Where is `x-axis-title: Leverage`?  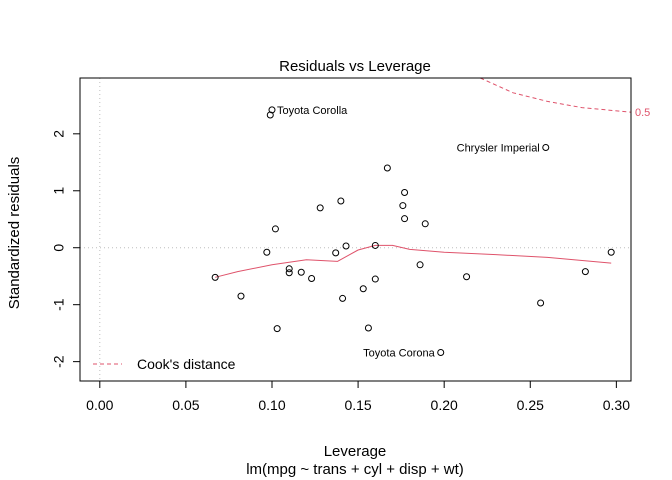 x-axis-title: Leverage is located at coordinates (355, 451).